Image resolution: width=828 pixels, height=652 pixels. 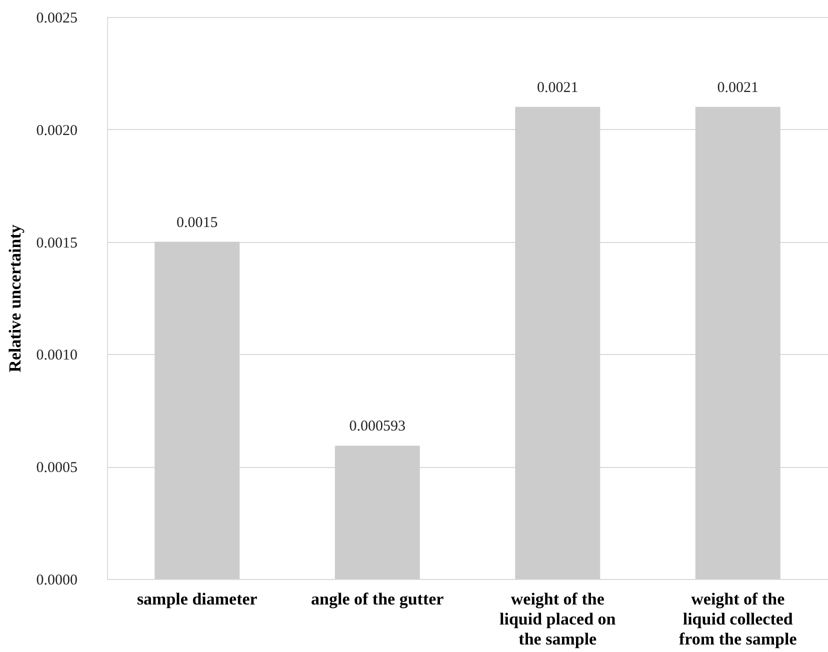 What do you see at coordinates (377, 426) in the screenshot?
I see `data-label: 0.000593` at bounding box center [377, 426].